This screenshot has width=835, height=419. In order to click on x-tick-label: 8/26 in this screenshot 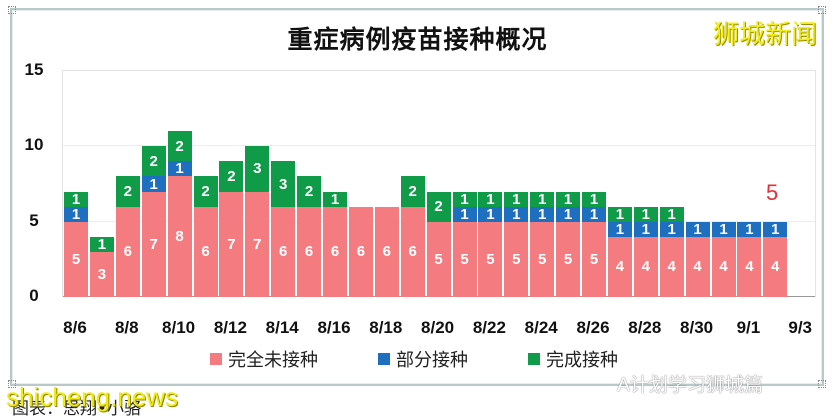, I will do `click(593, 327)`.